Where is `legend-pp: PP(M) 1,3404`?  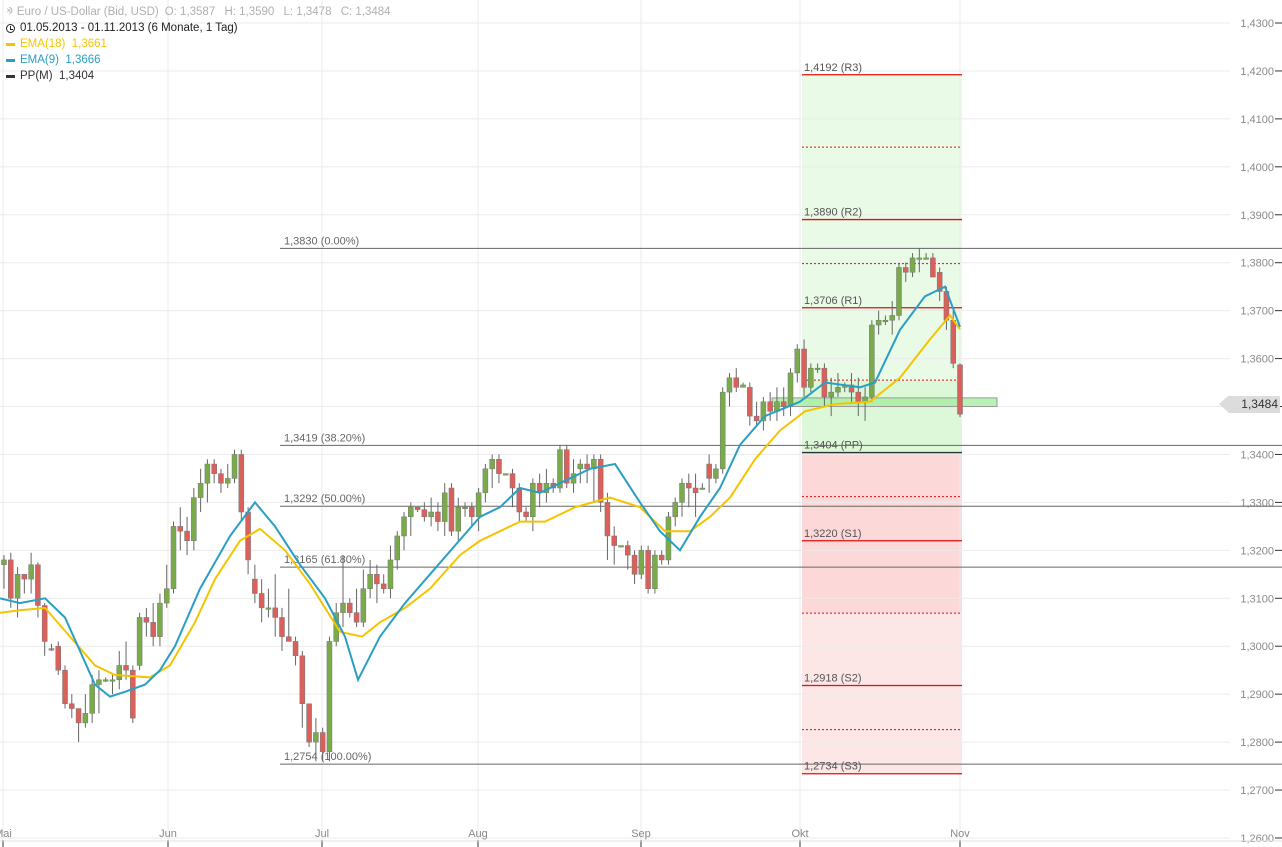
legend-pp: PP(M) 1,3404 is located at coordinates (198, 76).